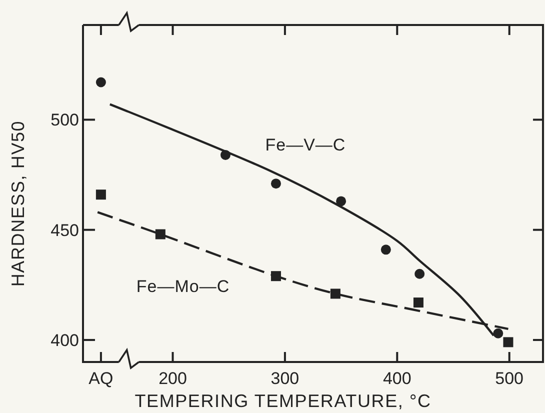 The height and width of the screenshot is (413, 545). What do you see at coordinates (285, 378) in the screenshot?
I see `x-tick-label: 300` at bounding box center [285, 378].